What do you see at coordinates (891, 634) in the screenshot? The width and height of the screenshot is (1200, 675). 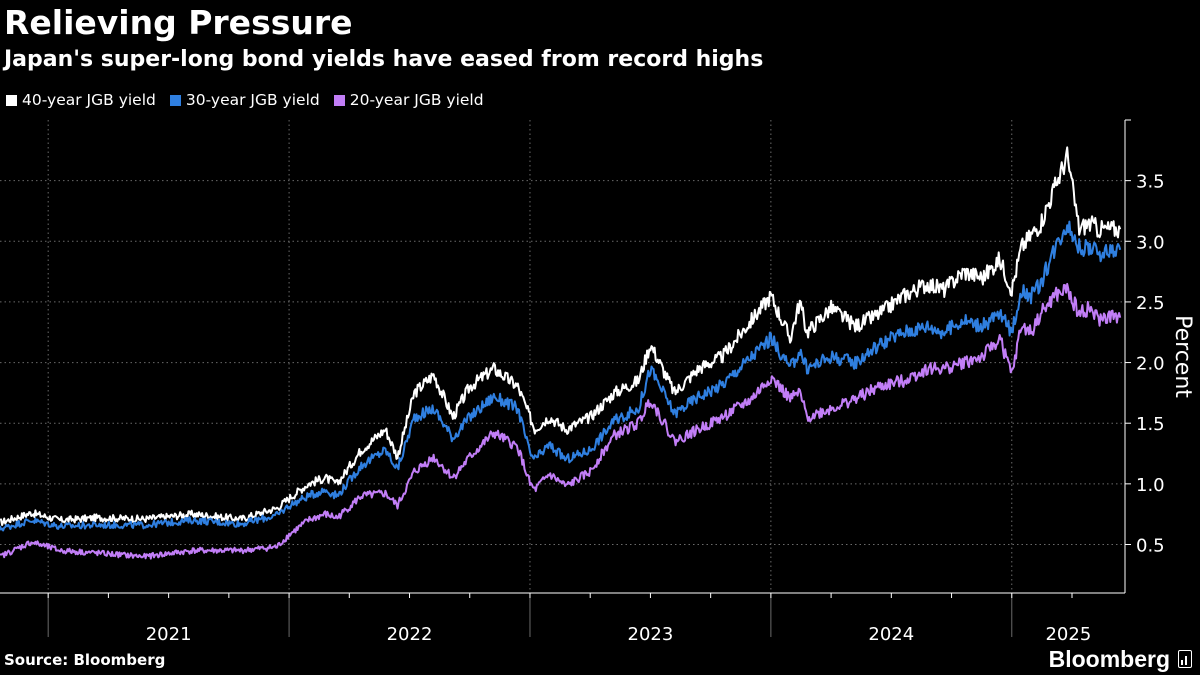 I see `x-tick-label: 2024` at bounding box center [891, 634].